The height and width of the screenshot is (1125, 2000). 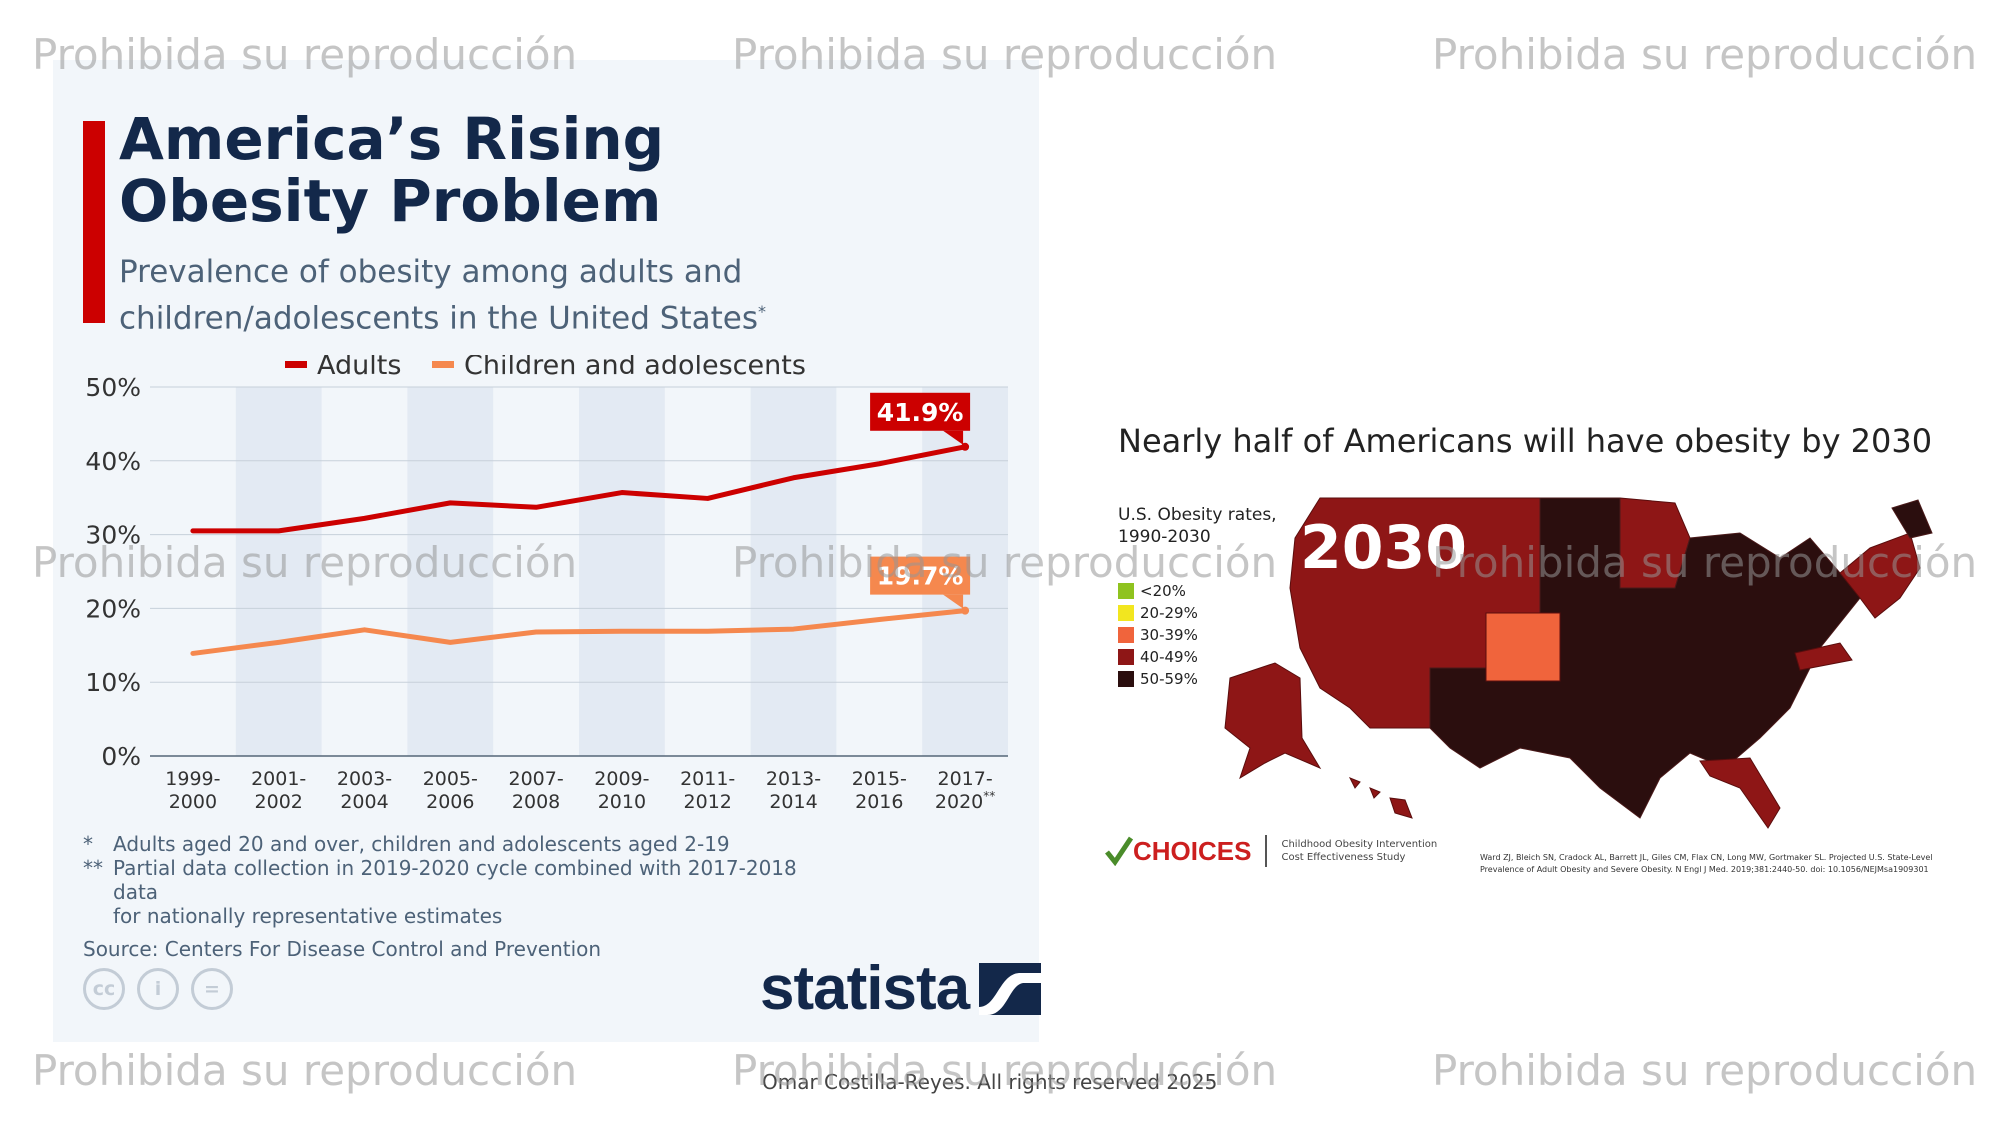 I want to click on chart-title-line1: America’s Rising, so click(x=392, y=139).